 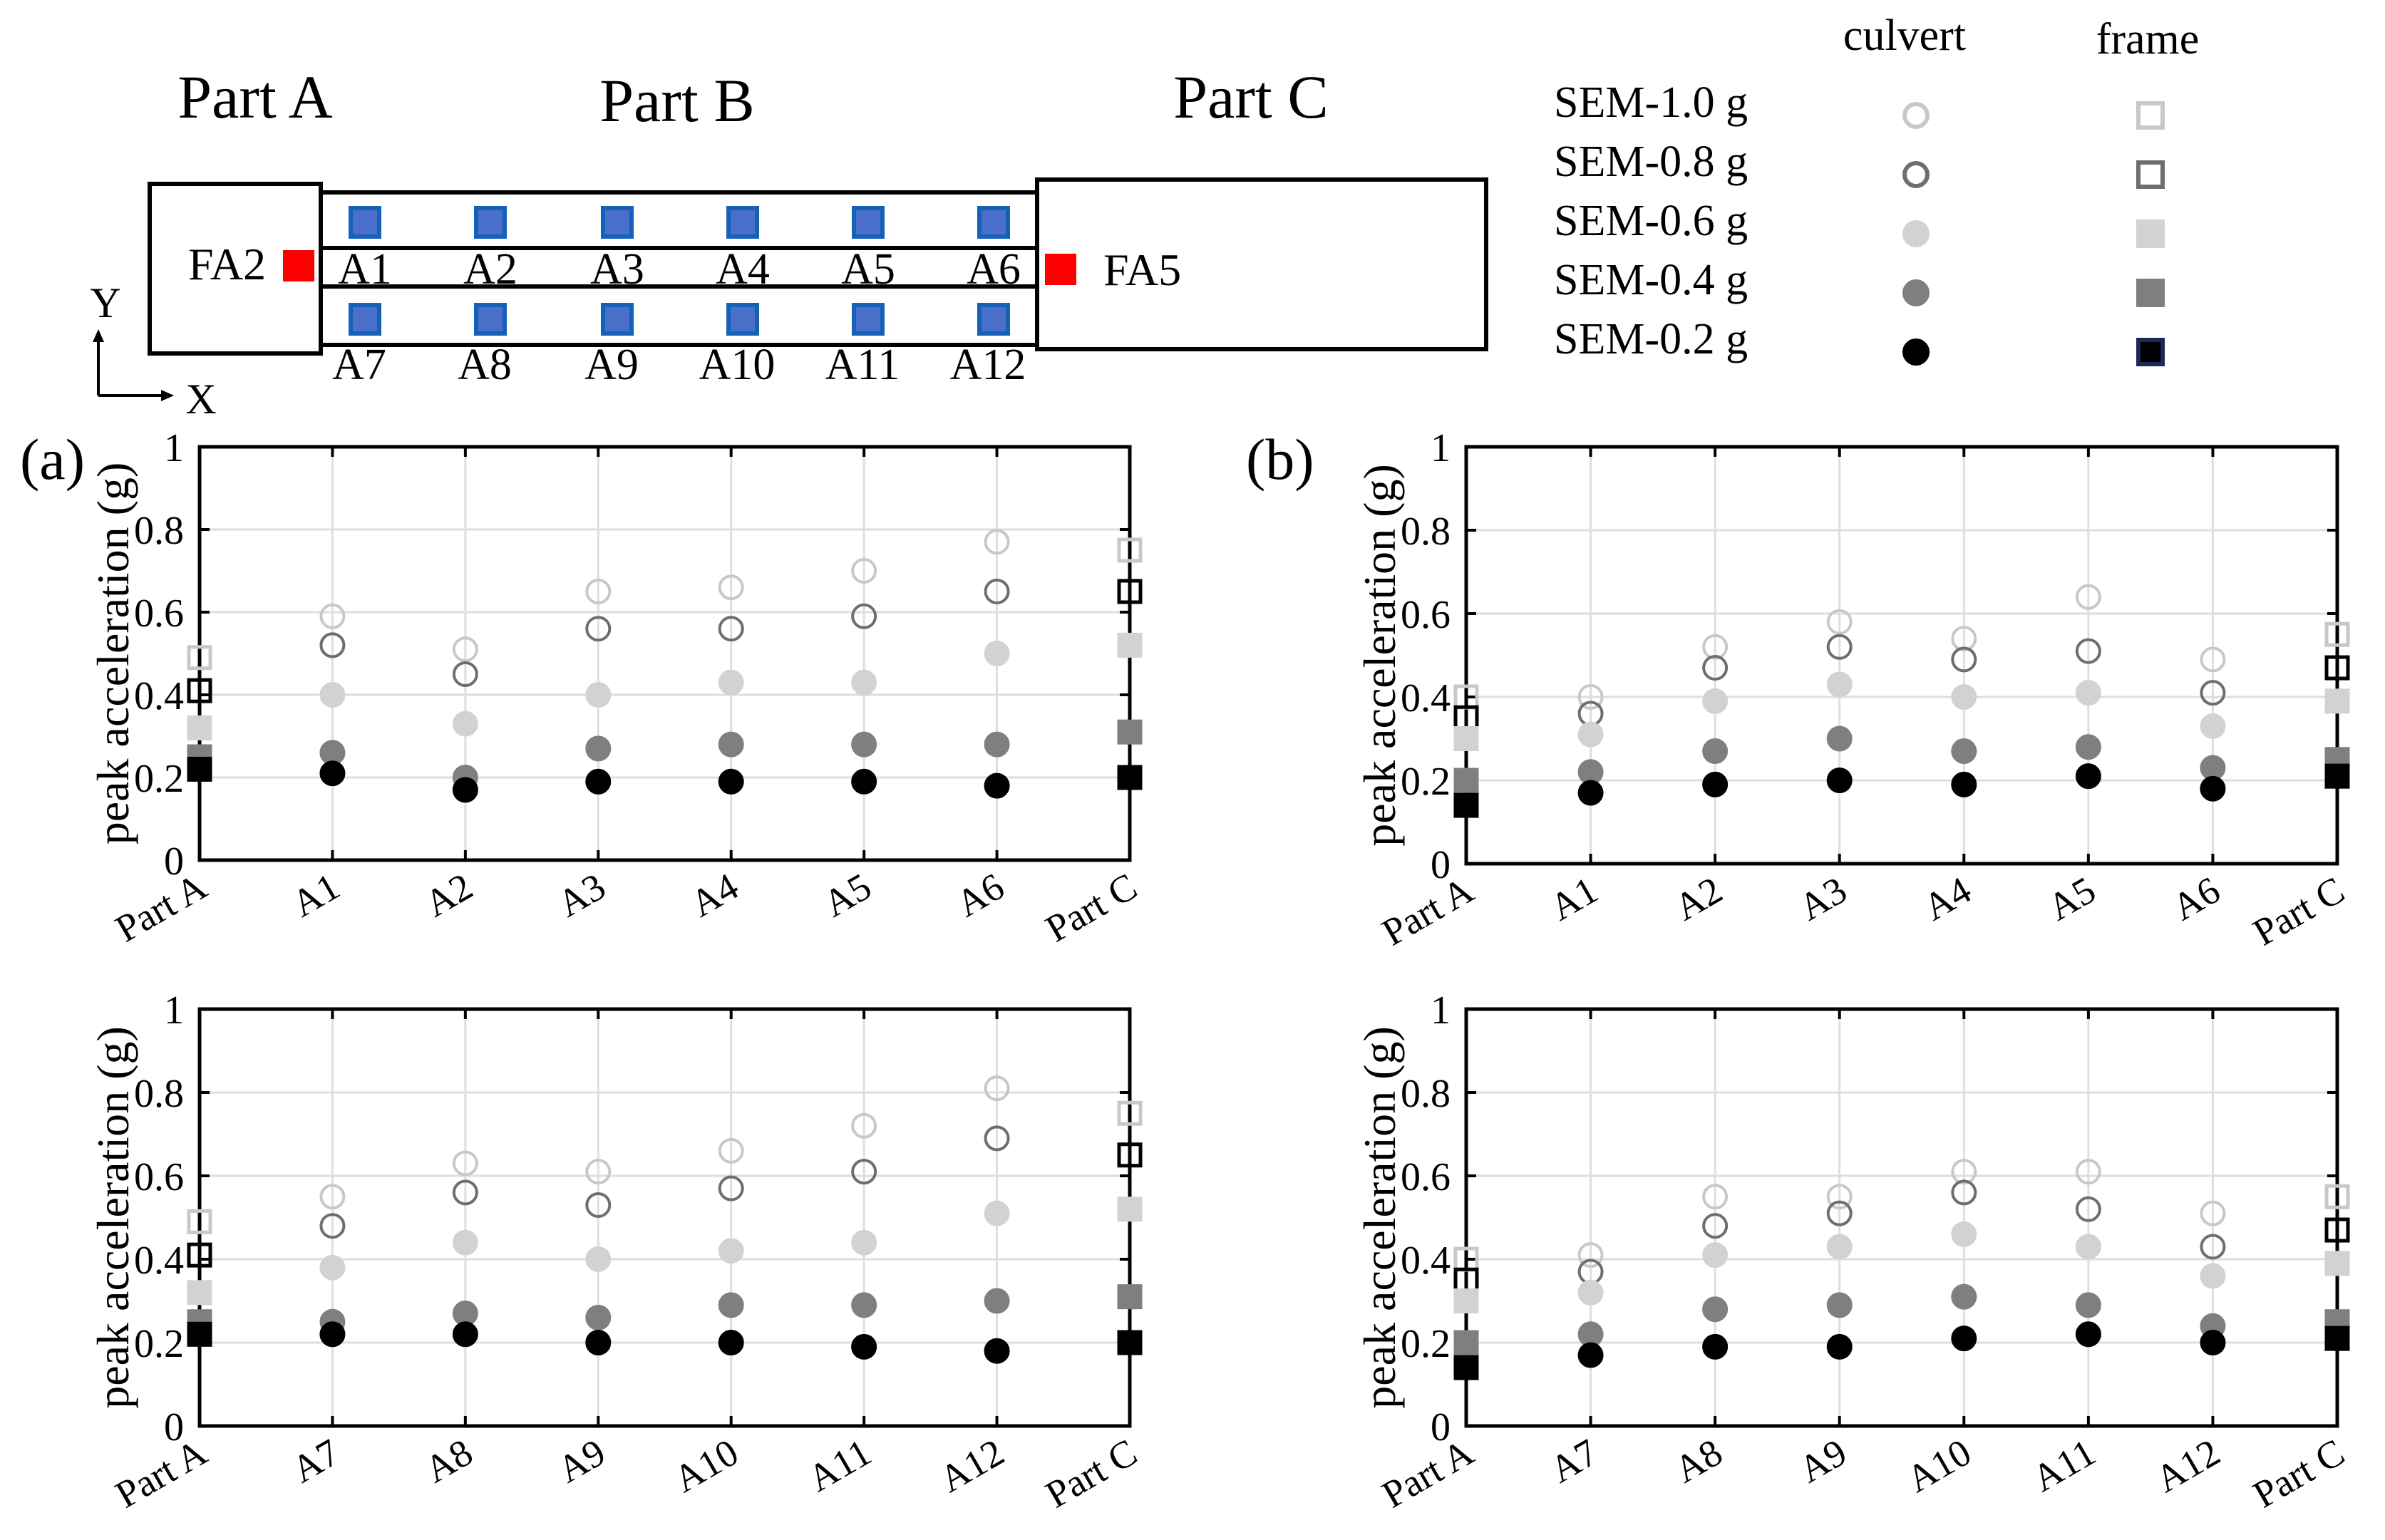 What do you see at coordinates (1651, 339) in the screenshot?
I see `legend-label-5: SEM-0.2 g` at bounding box center [1651, 339].